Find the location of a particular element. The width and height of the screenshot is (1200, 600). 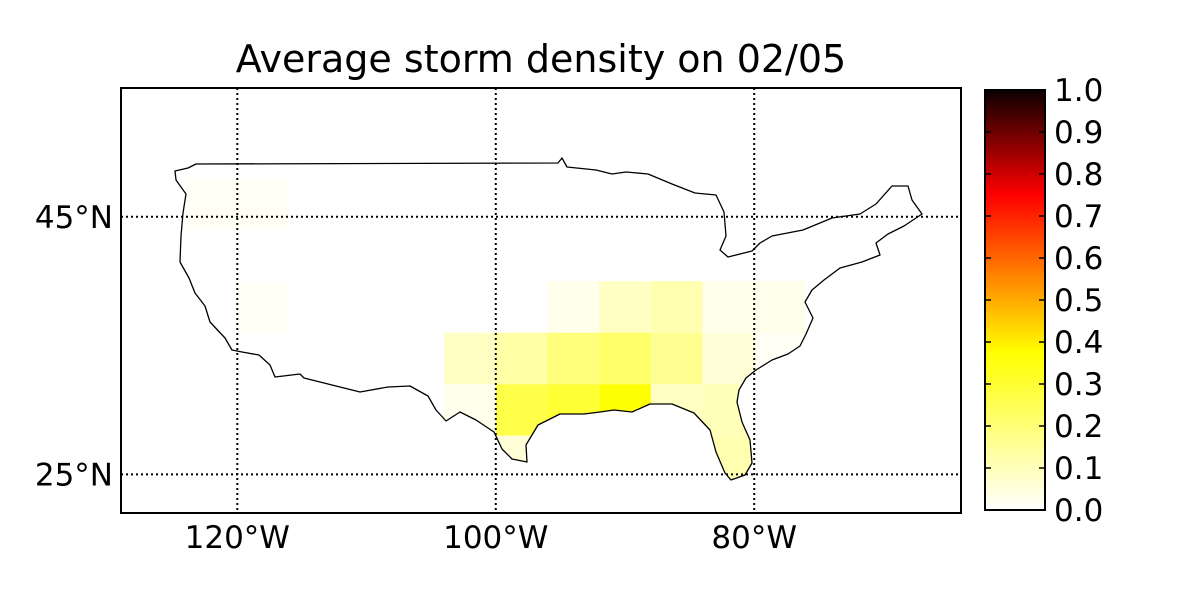

colorbar-tick-label: 0.6 is located at coordinates (1078, 259).